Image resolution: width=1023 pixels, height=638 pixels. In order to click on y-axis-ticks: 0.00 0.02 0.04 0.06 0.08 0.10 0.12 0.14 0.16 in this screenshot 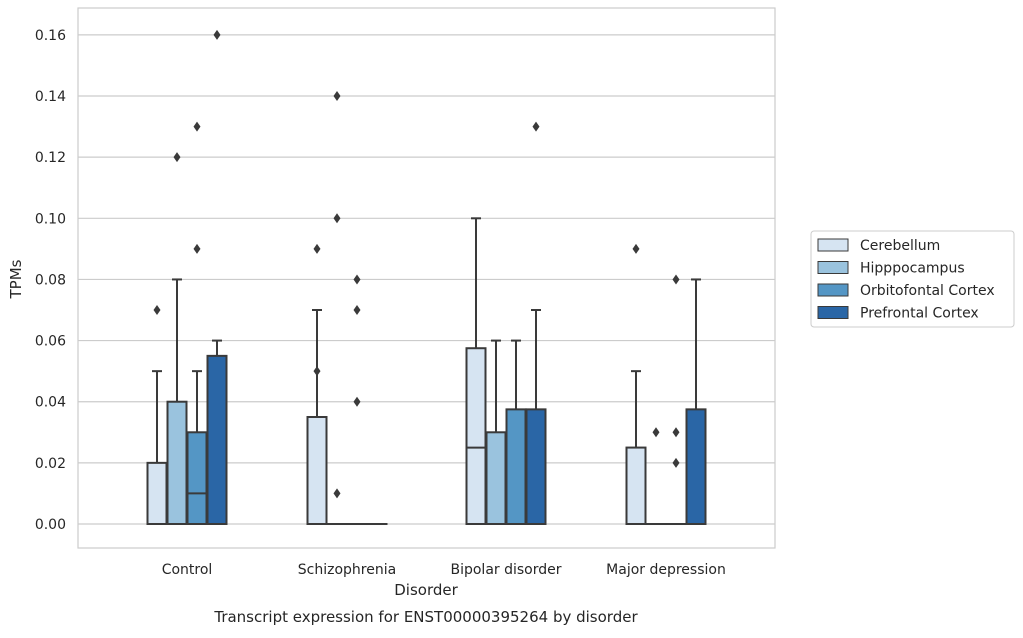, I will do `click(50, 280)`.